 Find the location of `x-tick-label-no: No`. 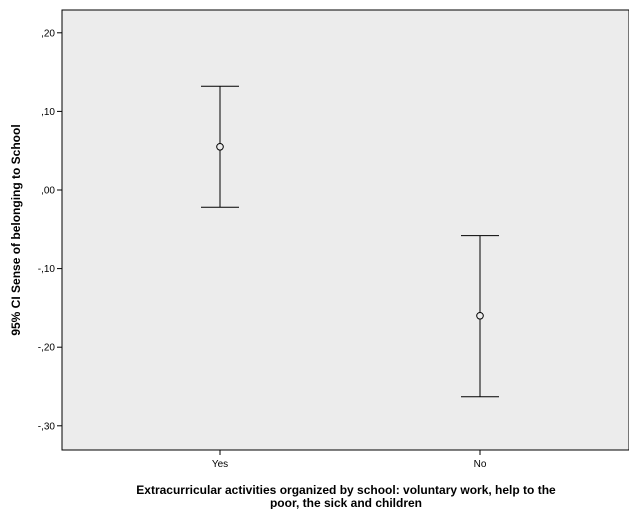

x-tick-label-no: No is located at coordinates (480, 464).